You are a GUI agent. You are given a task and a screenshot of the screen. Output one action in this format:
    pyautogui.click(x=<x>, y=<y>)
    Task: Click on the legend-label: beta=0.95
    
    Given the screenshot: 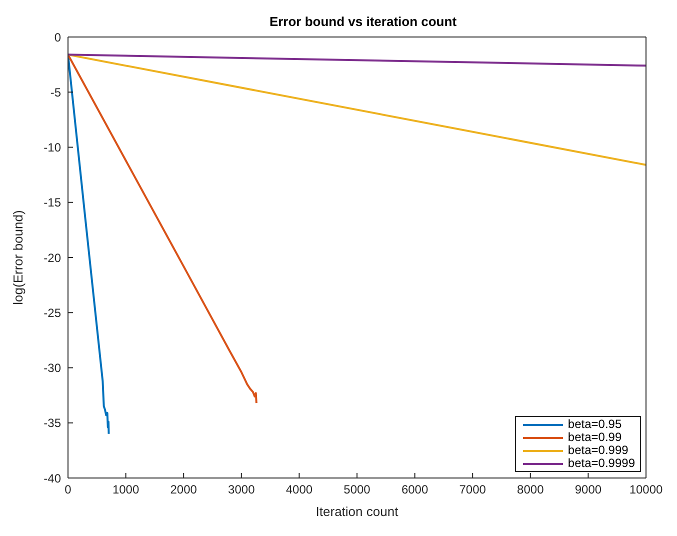 What is the action you would take?
    pyautogui.click(x=595, y=424)
    